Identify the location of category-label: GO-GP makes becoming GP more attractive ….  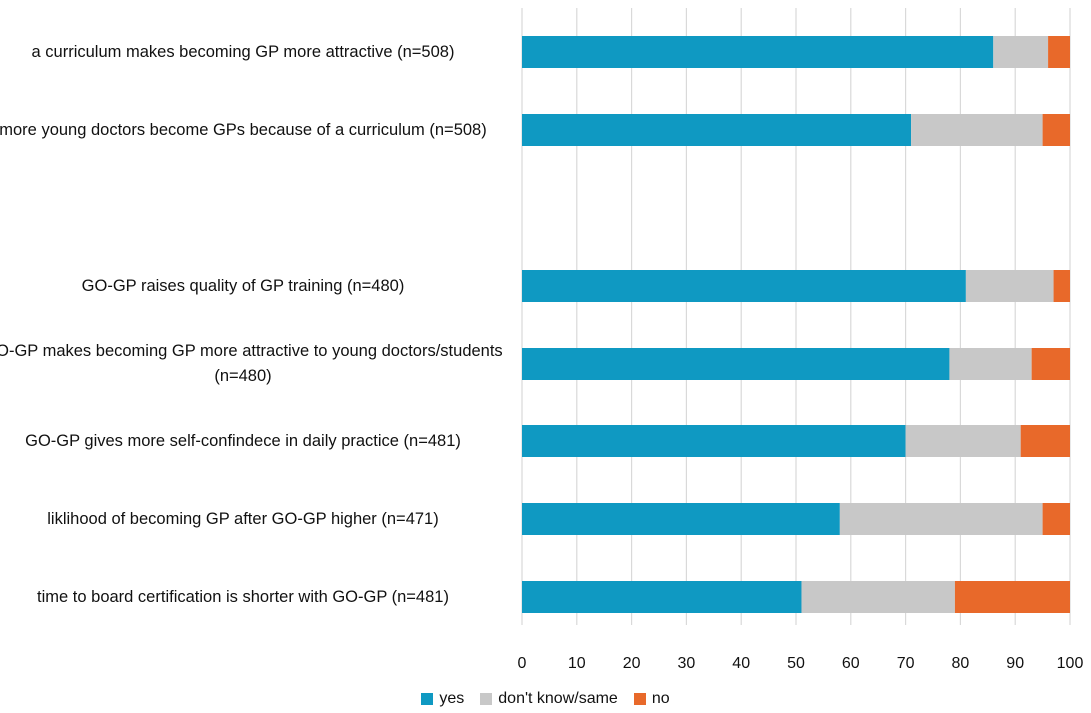
(251, 363).